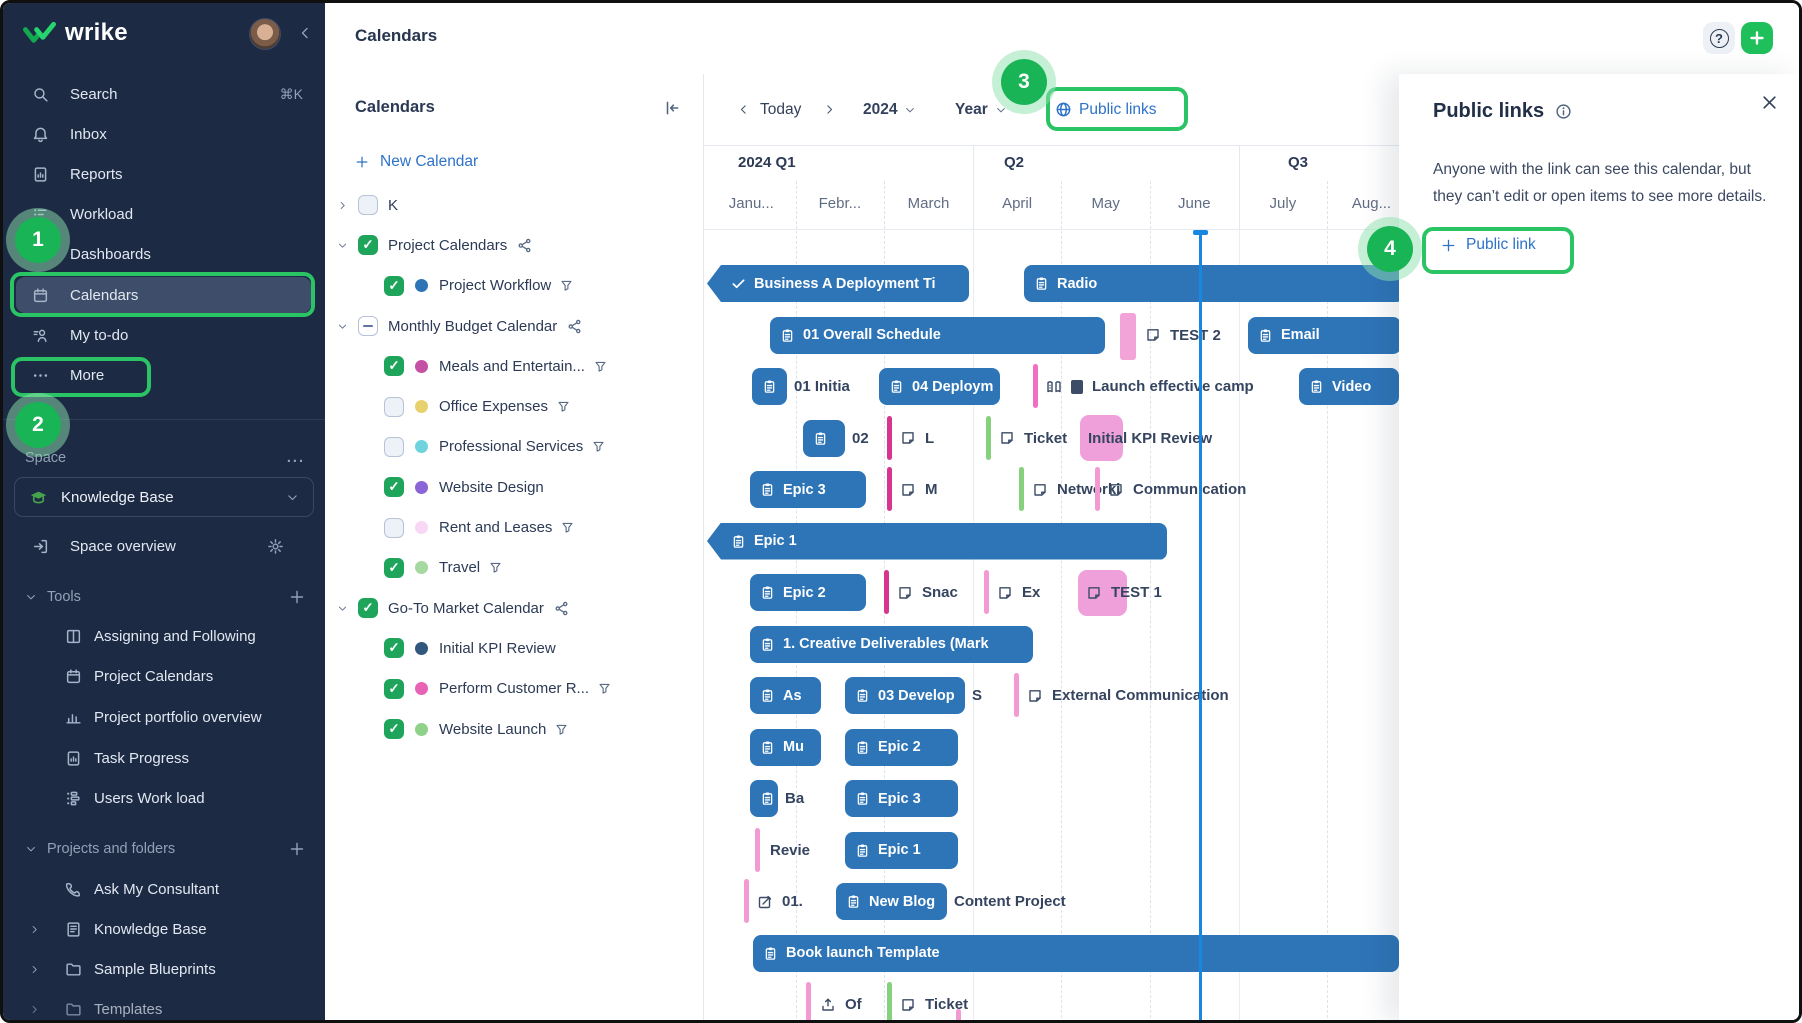  What do you see at coordinates (416, 162) in the screenshot?
I see `new-calendar-button: New Calendar` at bounding box center [416, 162].